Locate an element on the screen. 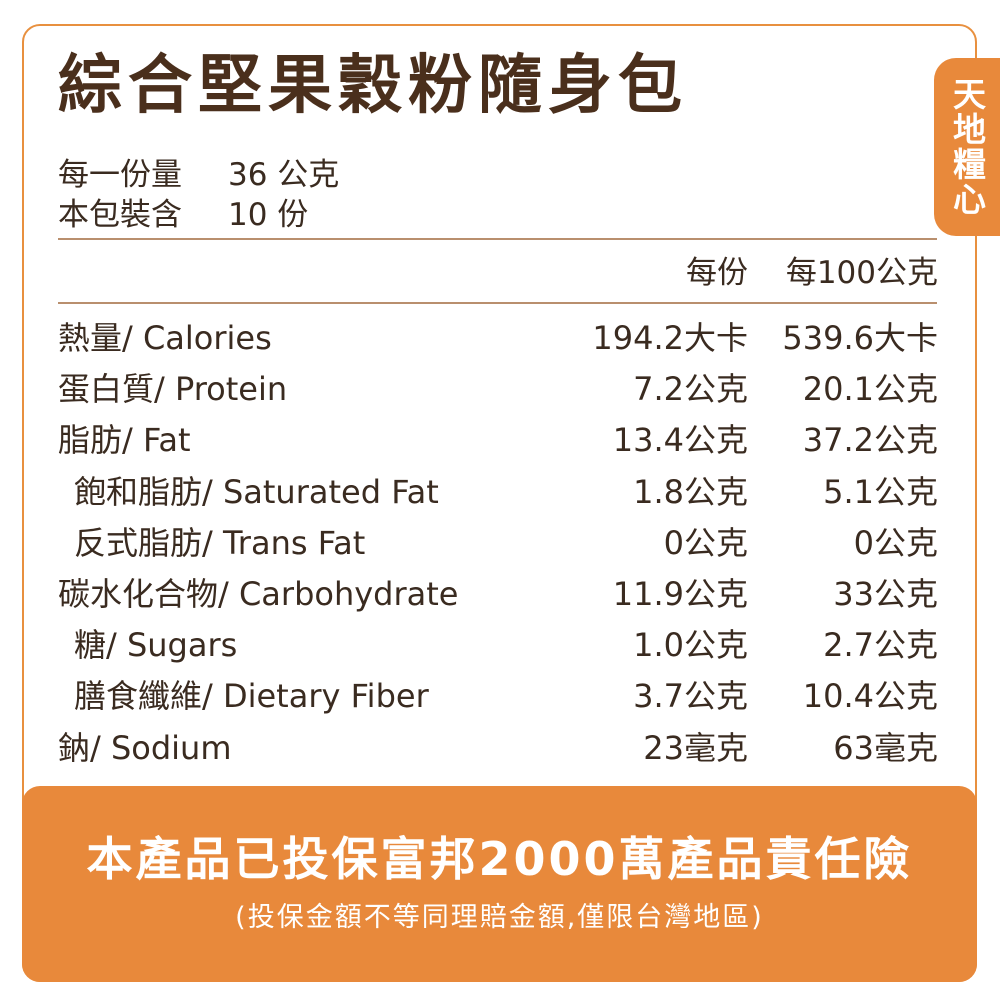  divider-header is located at coordinates (497, 303).